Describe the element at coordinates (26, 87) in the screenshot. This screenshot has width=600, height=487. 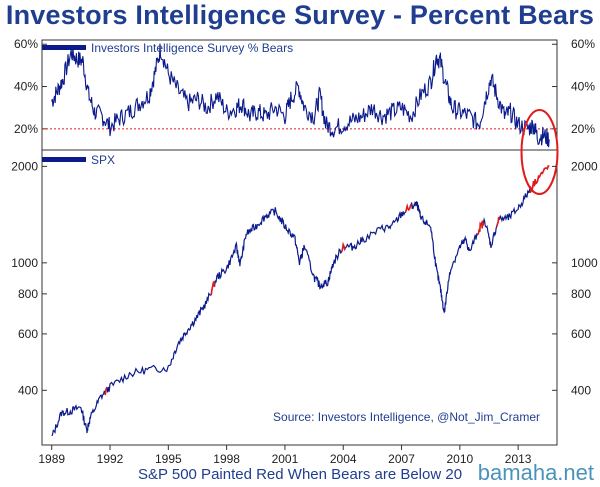
I see `bears-y-tick-left: 40%` at that location.